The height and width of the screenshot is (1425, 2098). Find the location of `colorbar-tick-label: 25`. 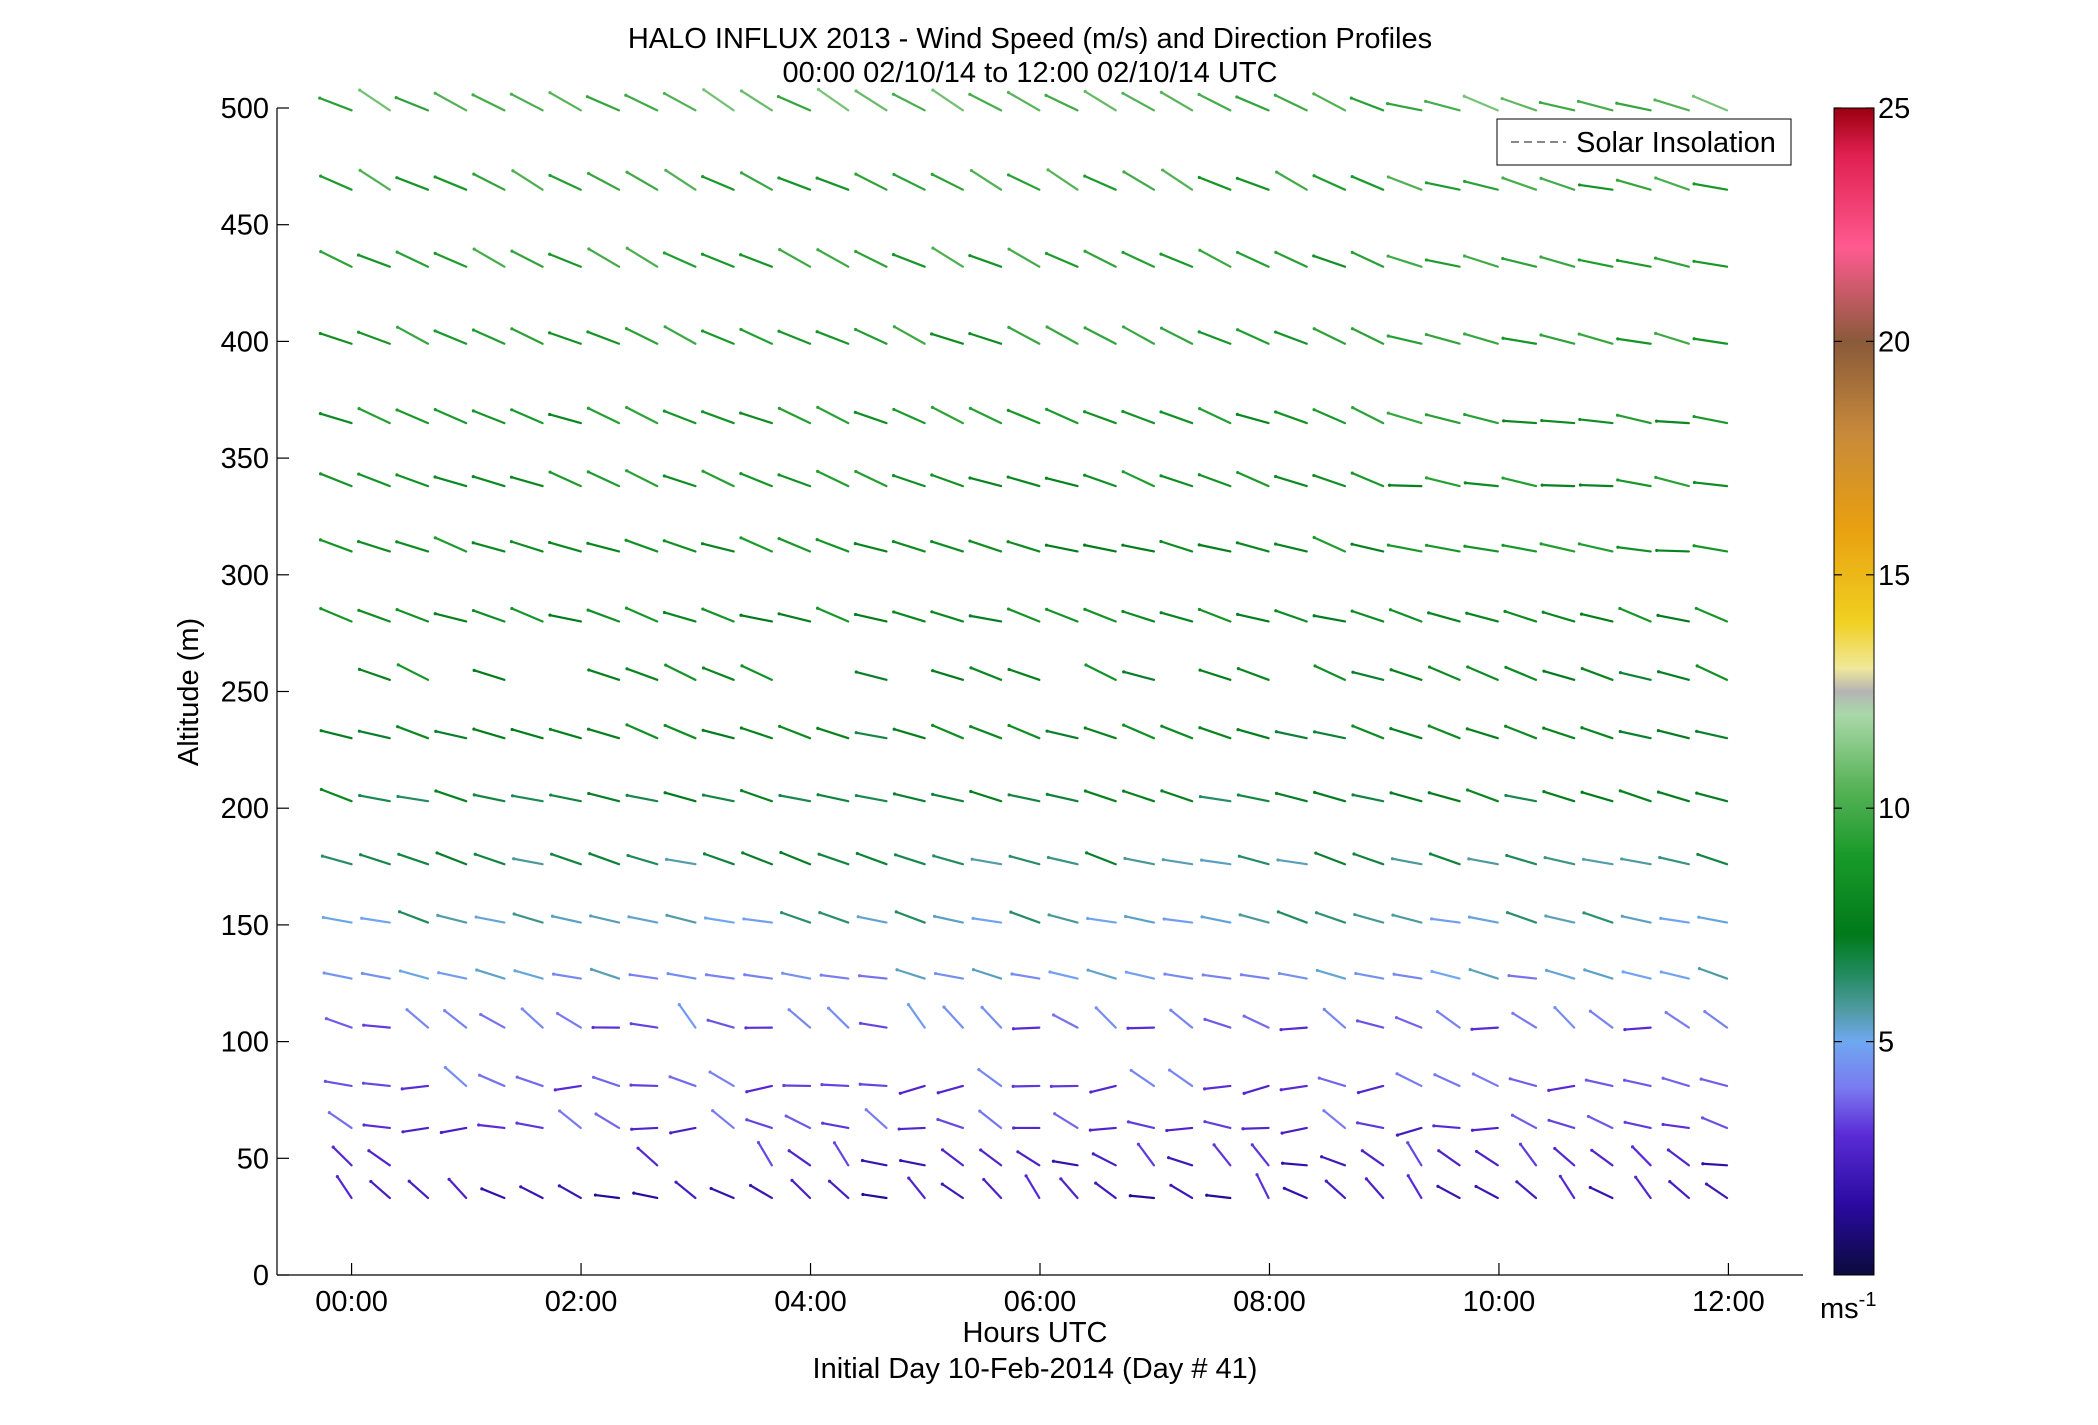

colorbar-tick-label: 25 is located at coordinates (1894, 109).